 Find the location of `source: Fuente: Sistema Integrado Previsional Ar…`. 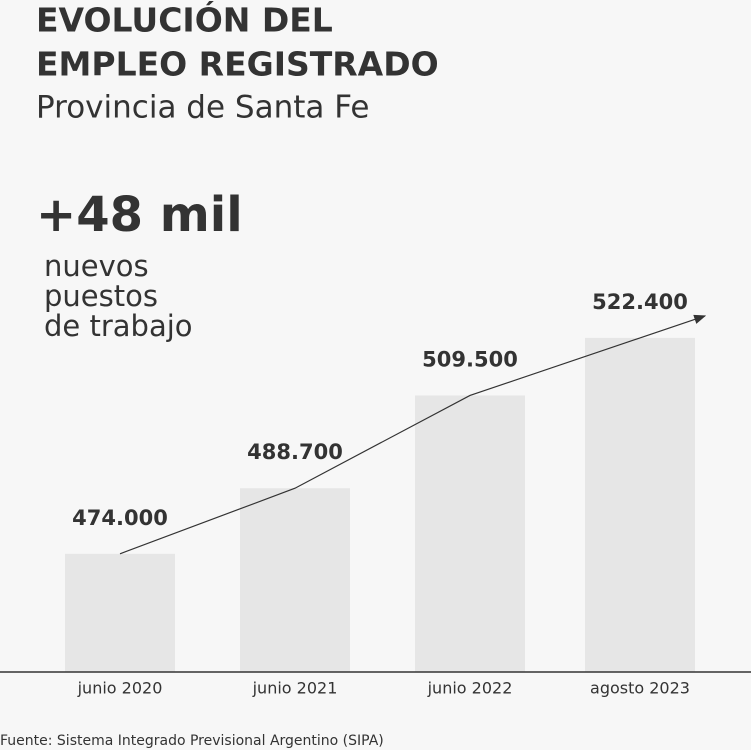

source: Fuente: Sistema Integrado Previsional Ar… is located at coordinates (192, 741).